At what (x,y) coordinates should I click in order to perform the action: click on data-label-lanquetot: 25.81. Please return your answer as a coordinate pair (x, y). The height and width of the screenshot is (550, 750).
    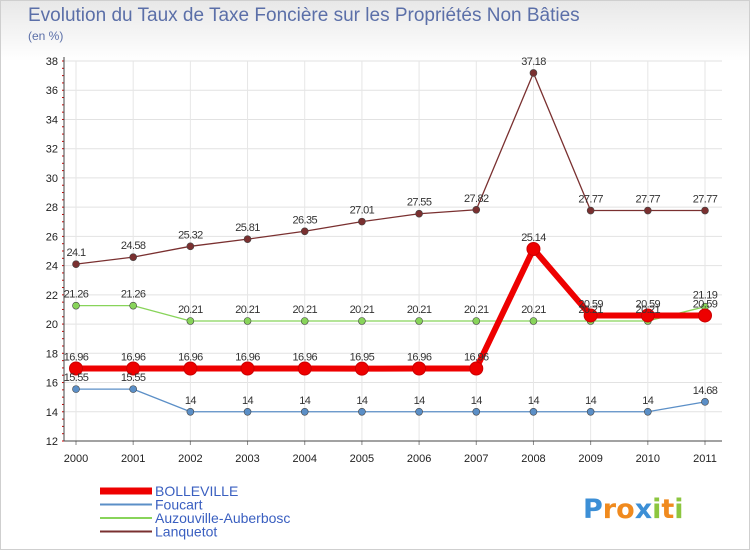
    Looking at the image, I should click on (247, 228).